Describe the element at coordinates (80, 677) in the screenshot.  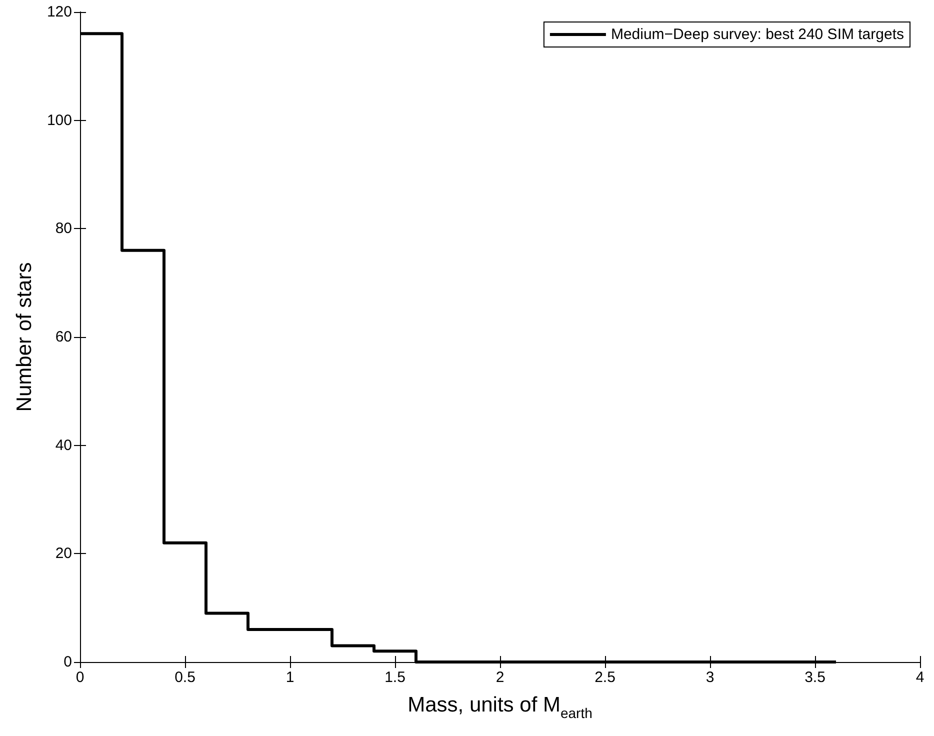
I see `x-tick-label: 0` at that location.